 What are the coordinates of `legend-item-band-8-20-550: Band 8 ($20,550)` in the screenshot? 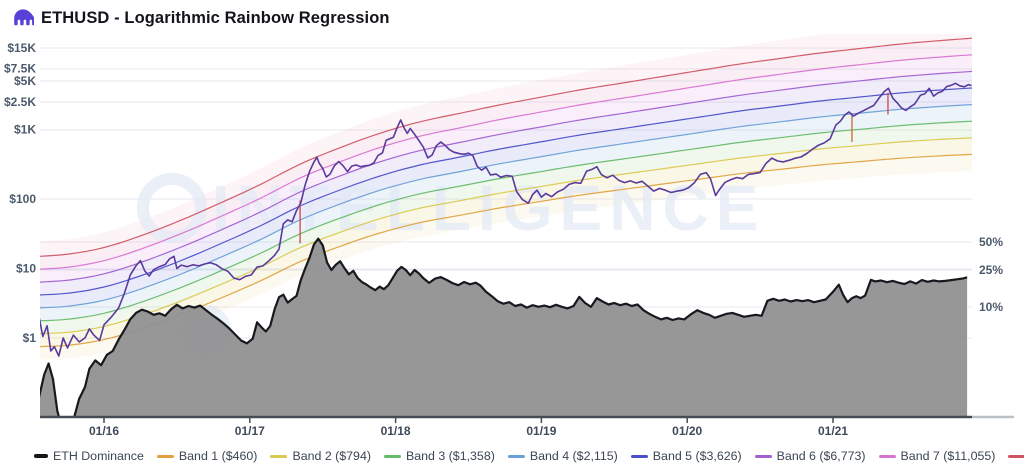 It's located at (1016, 456).